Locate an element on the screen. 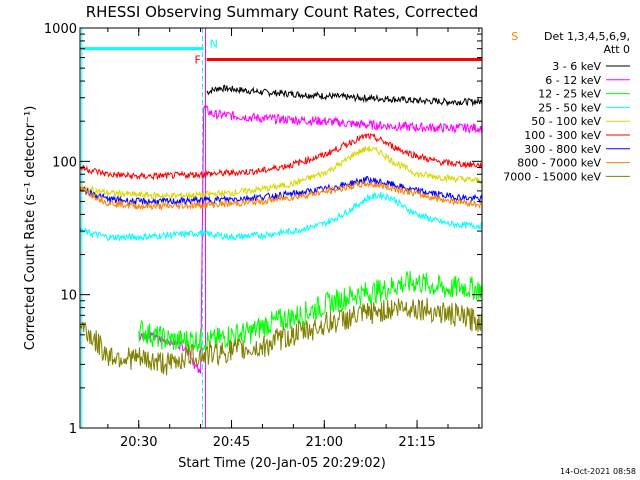 The height and width of the screenshot is (480, 640). legend-entry-2: 12 - 25 keV is located at coordinates (569, 94).